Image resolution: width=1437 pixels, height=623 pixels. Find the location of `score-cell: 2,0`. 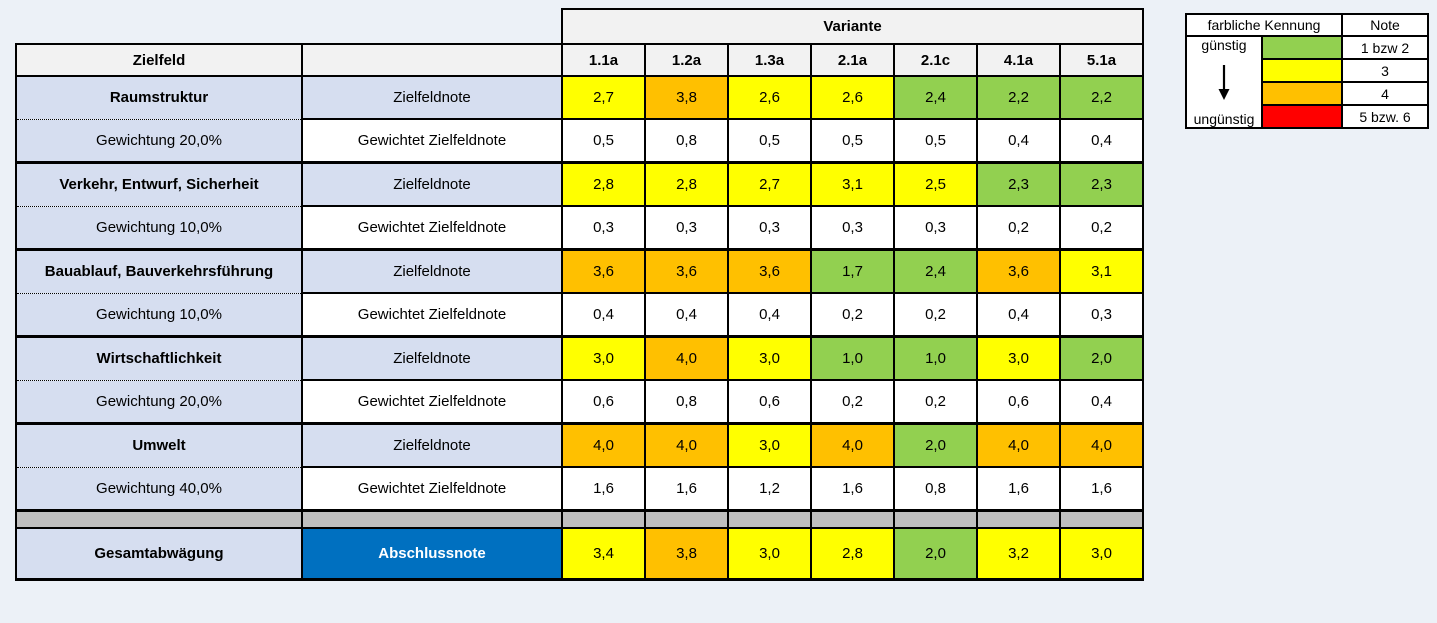

score-cell: 2,0 is located at coordinates (935, 445).